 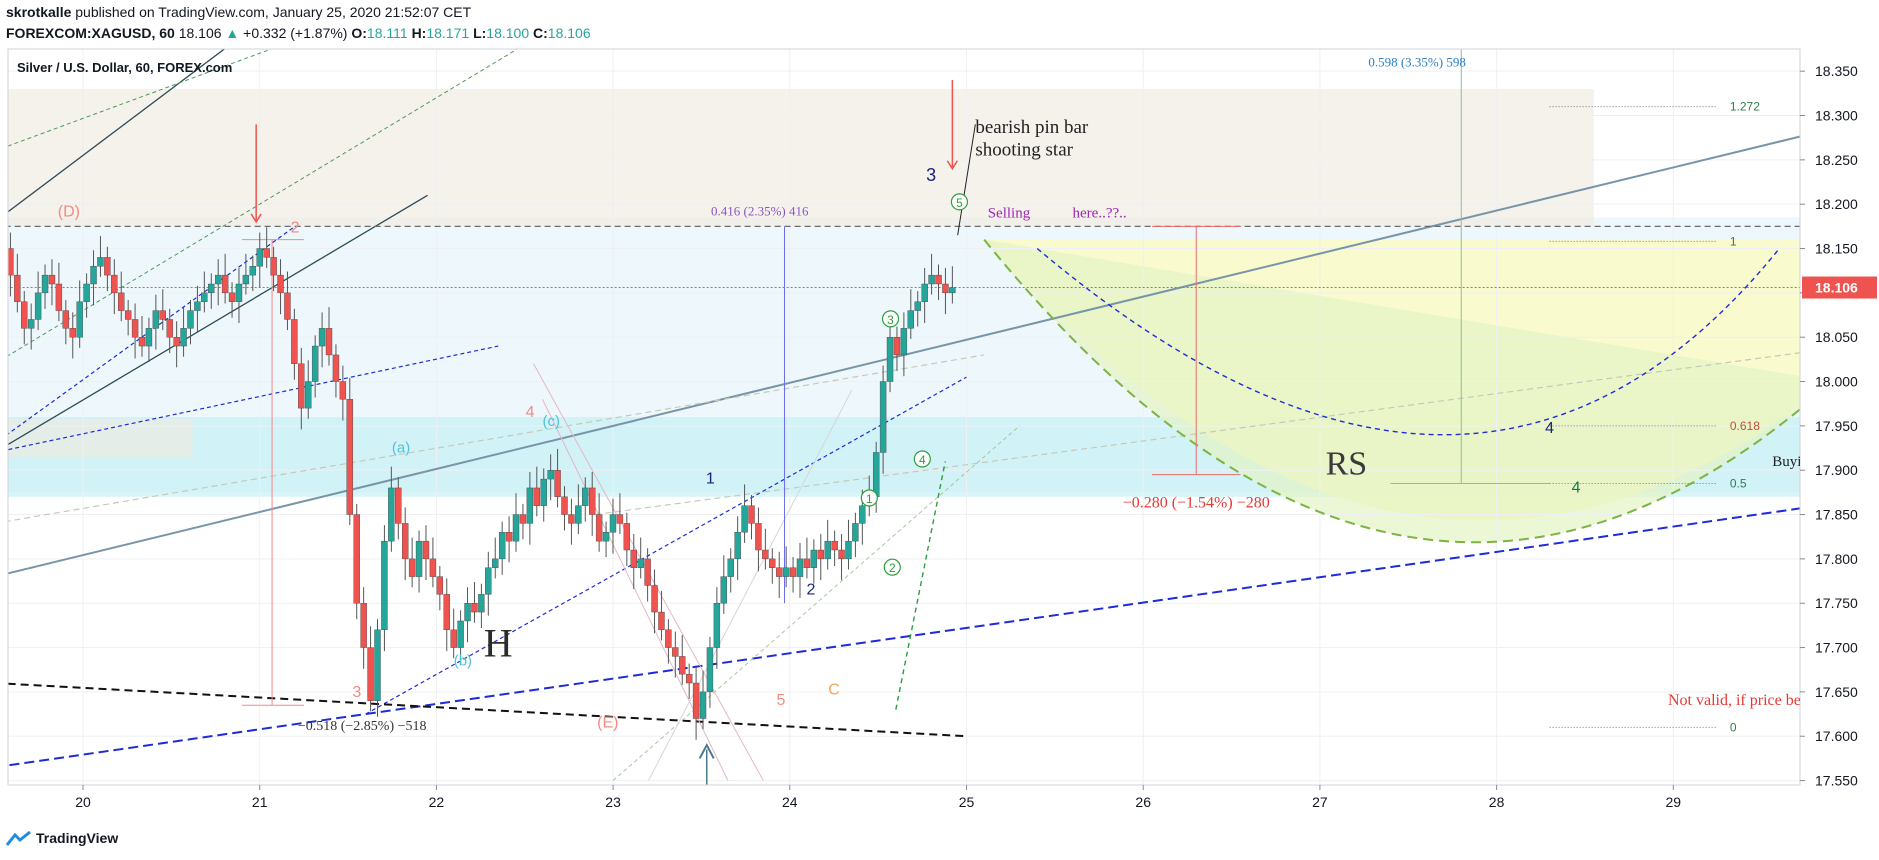 What do you see at coordinates (1836, 288) in the screenshot?
I see `last-price-tag-label: 18.106` at bounding box center [1836, 288].